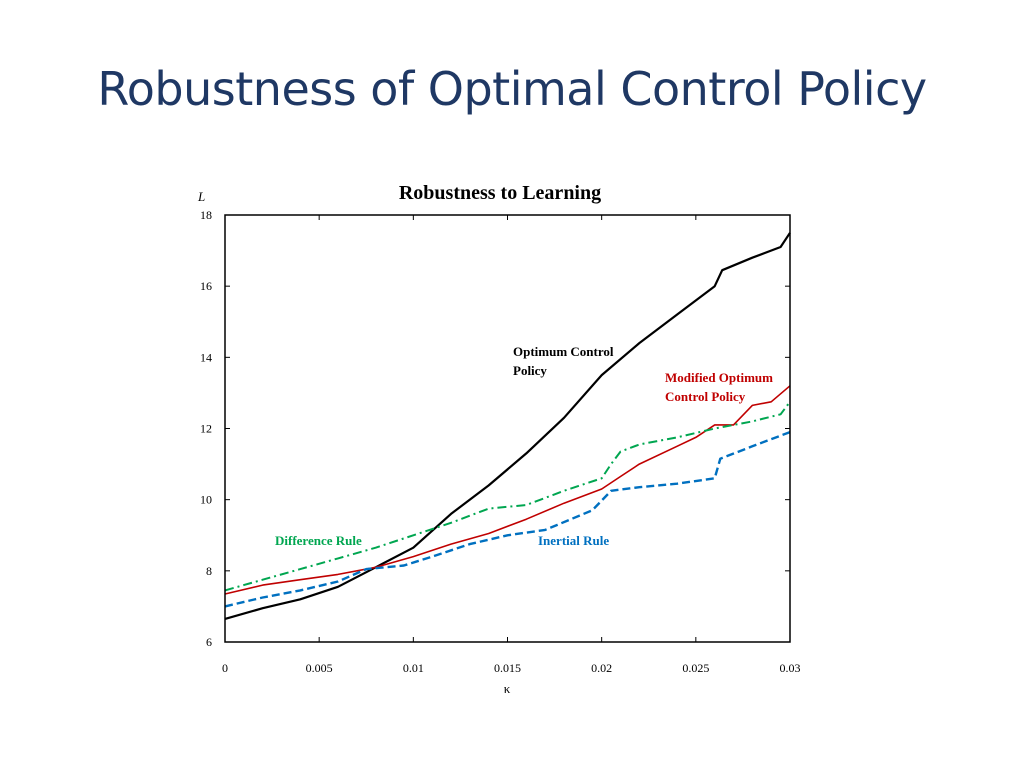 The width and height of the screenshot is (1024, 768). Describe the element at coordinates (206, 500) in the screenshot. I see `y-tick-label: 10` at that location.